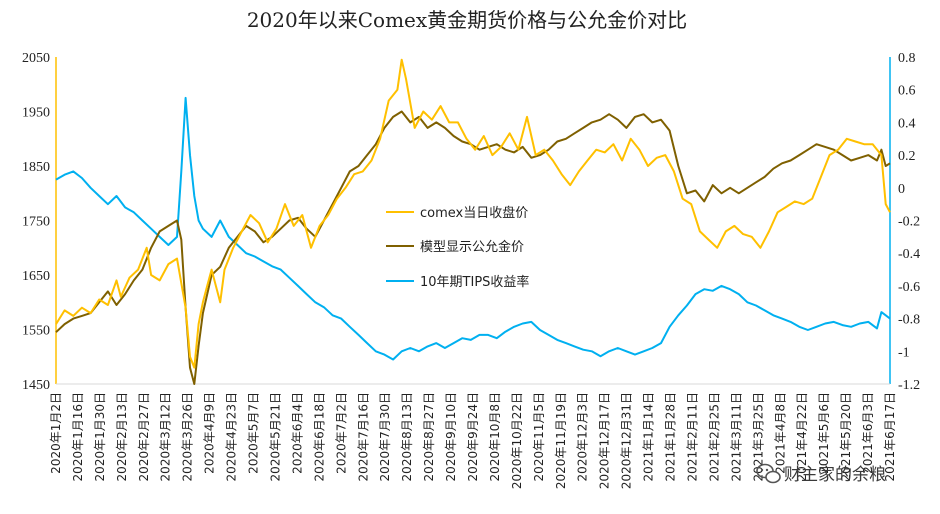 The height and width of the screenshot is (514, 940). I want to click on x-tick-label: 2021年6月3日, so click(868, 433).